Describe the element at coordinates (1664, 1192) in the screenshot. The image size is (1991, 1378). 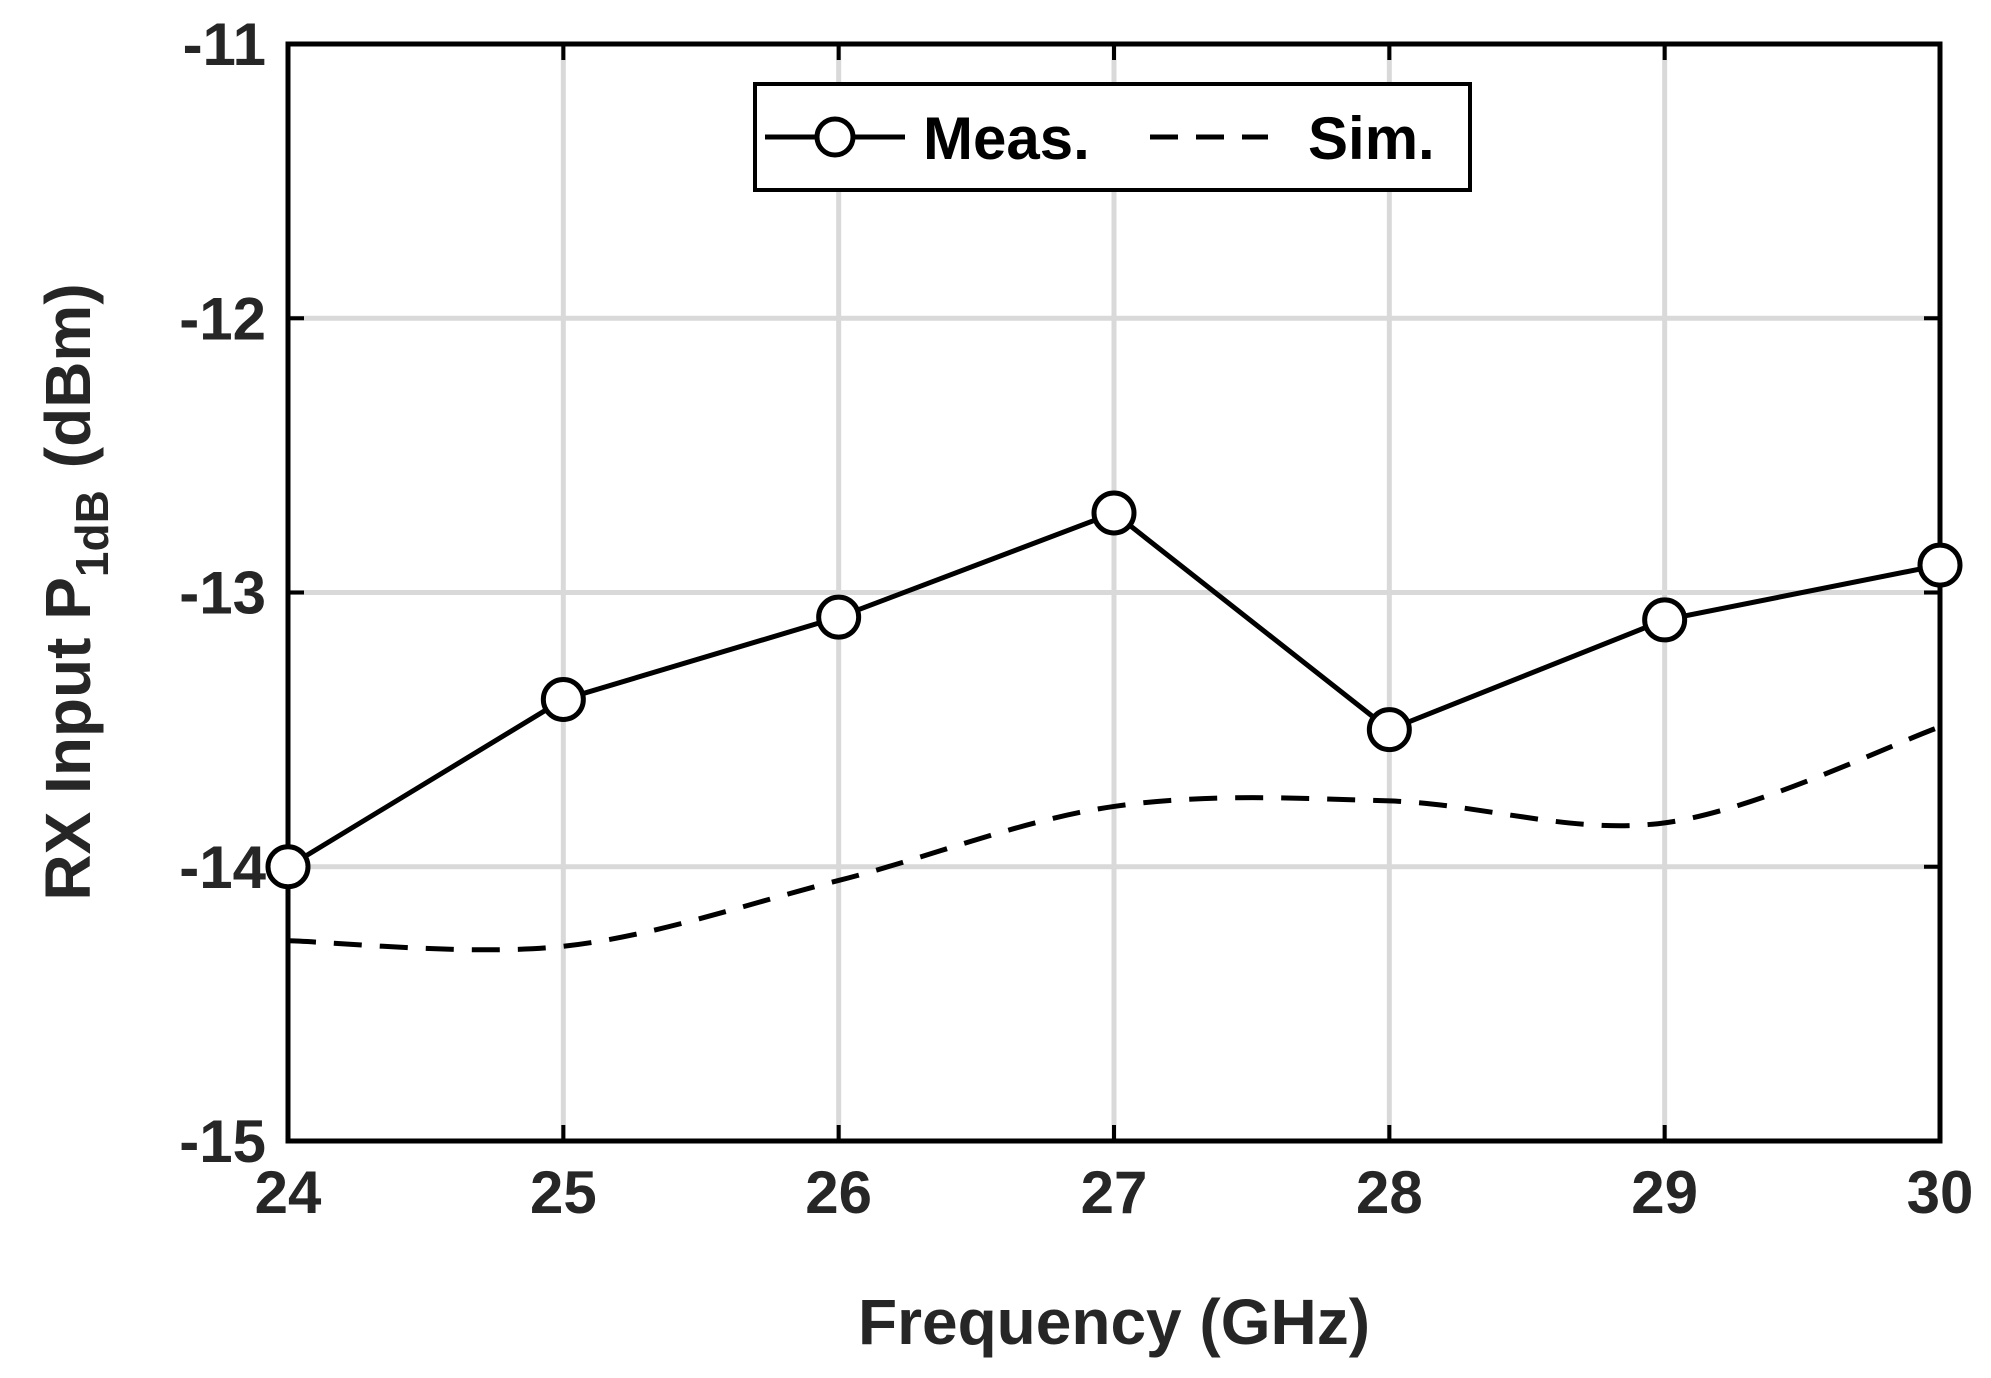
I see `x-tick-label: 29` at that location.